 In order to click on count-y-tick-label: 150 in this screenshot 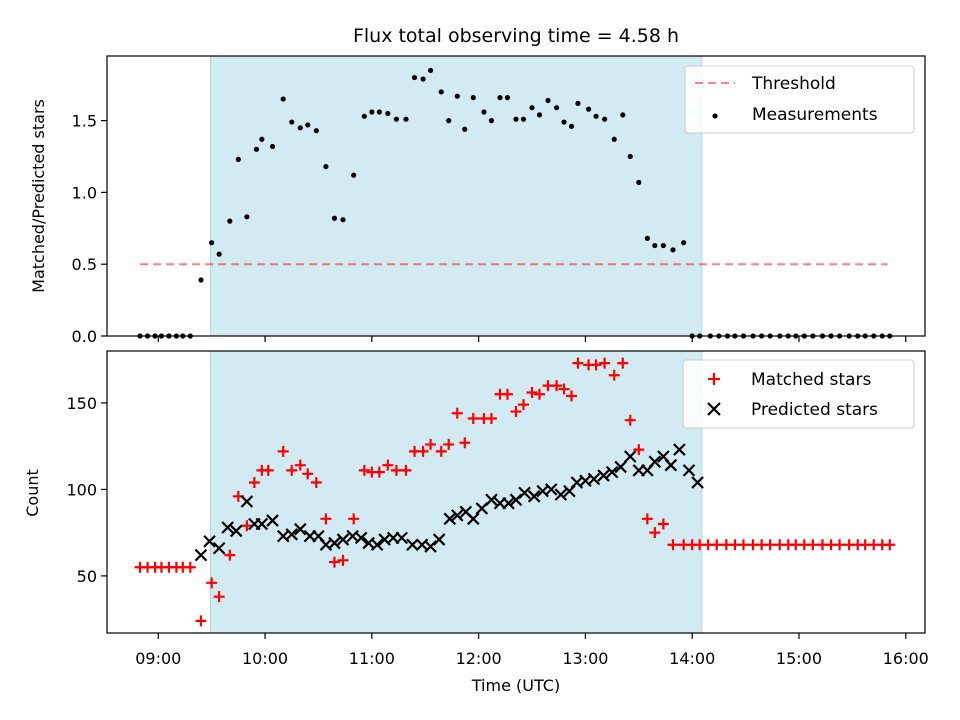, I will do `click(81, 403)`.